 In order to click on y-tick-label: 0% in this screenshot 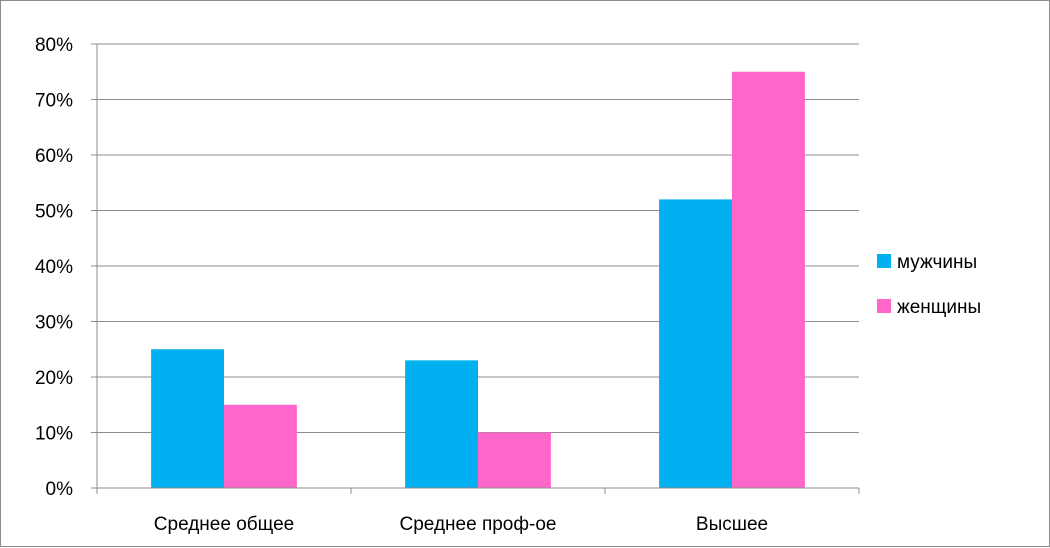, I will do `click(60, 489)`.